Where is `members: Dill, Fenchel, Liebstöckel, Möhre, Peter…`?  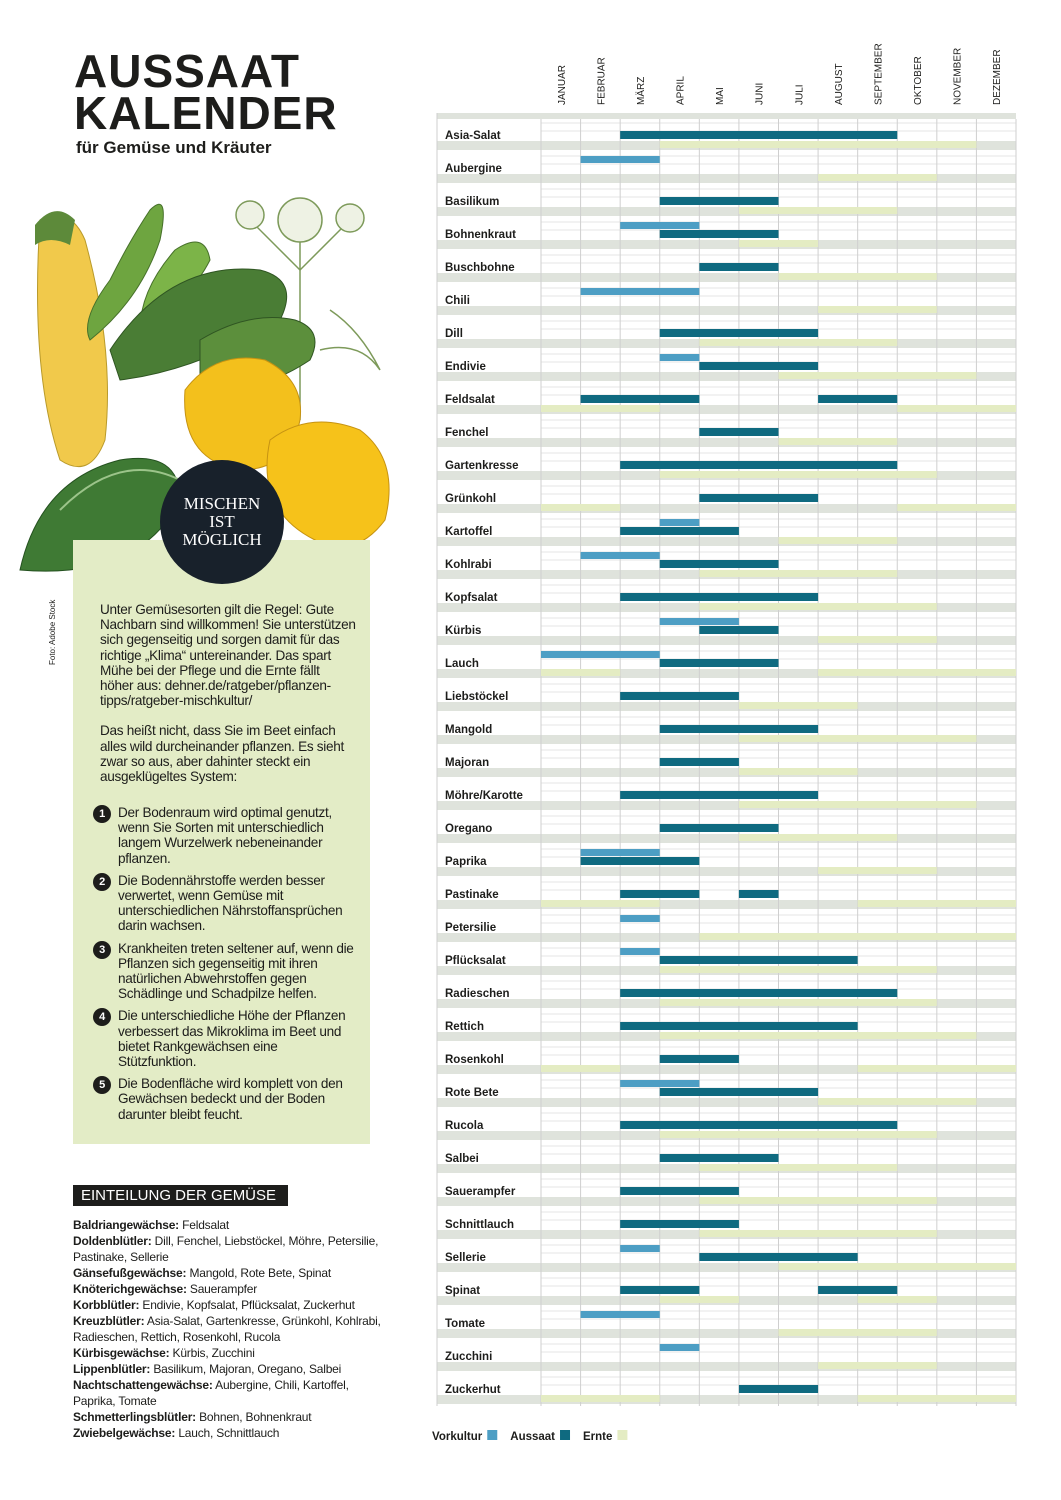 members: Dill, Fenchel, Liebstöckel, Möhre, Peter… is located at coordinates (226, 1249).